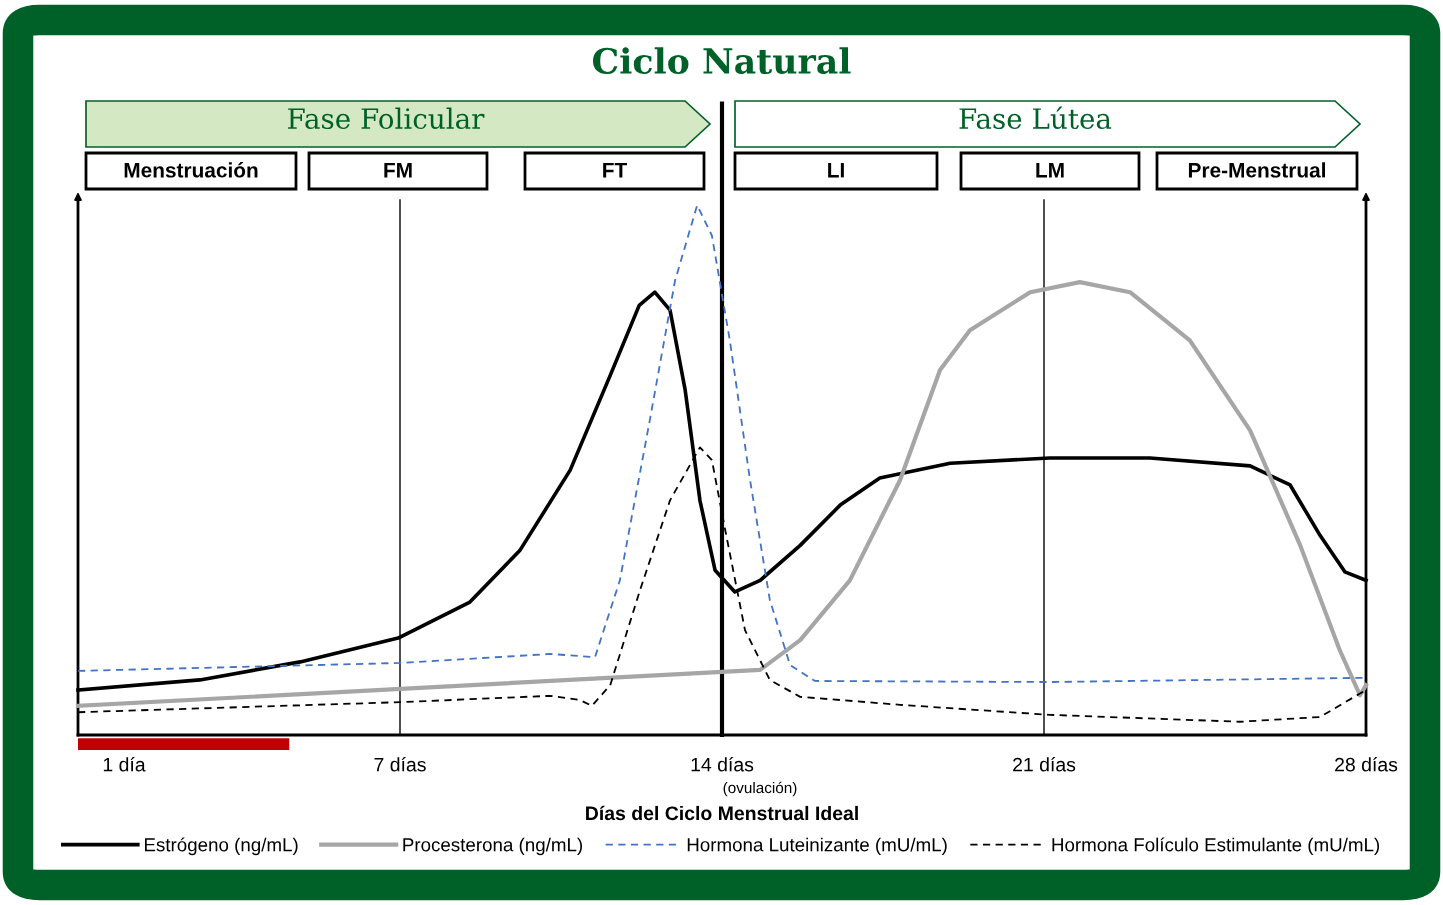  I want to click on text: Fase Lútea, so click(1035, 118).